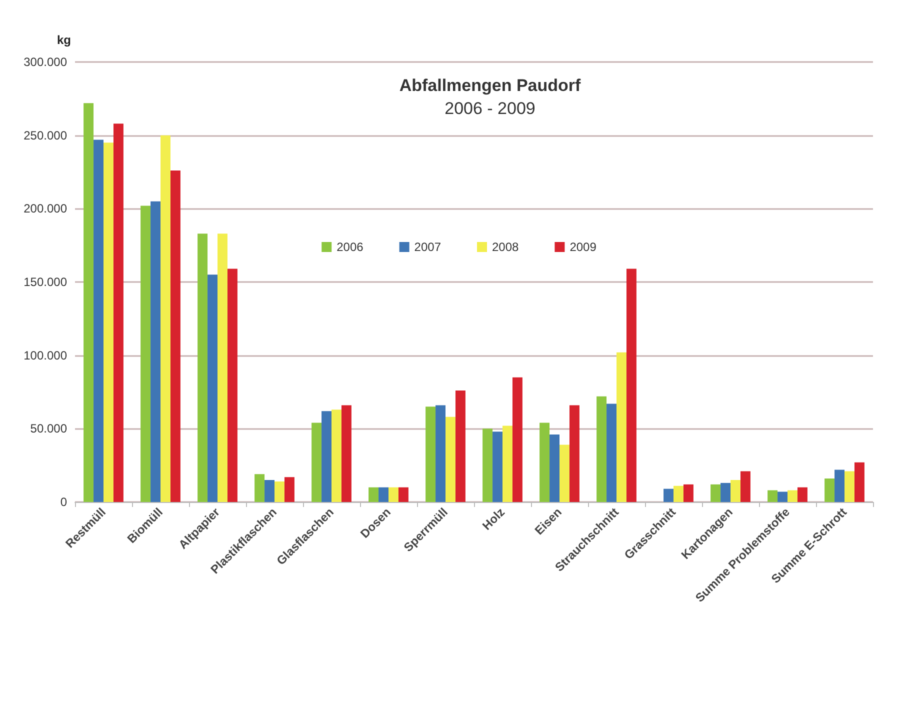 The height and width of the screenshot is (716, 918). Describe the element at coordinates (64, 502) in the screenshot. I see `y-tick-label: 0` at that location.